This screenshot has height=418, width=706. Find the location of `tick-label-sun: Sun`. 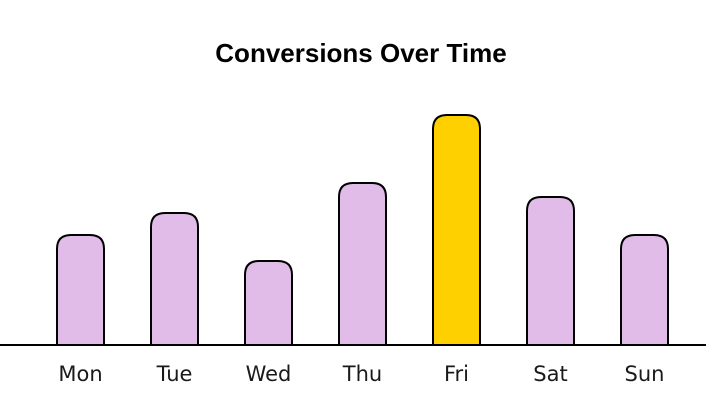

tick-label-sun: Sun is located at coordinates (645, 374).